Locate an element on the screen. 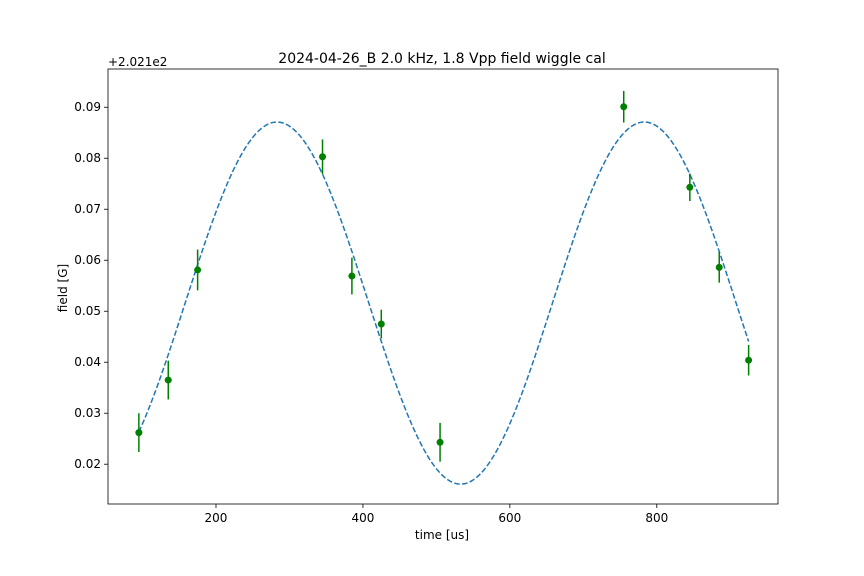 The height and width of the screenshot is (576, 864). y-tick-label: 0.05 is located at coordinates (87, 311).